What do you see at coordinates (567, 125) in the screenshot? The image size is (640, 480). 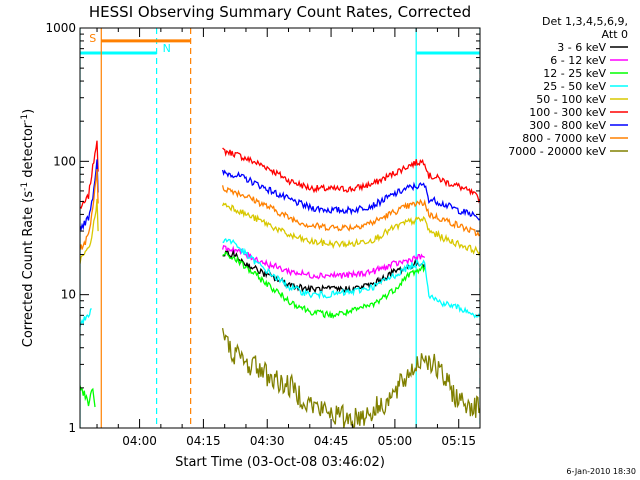 I see `legend-label-6: 300 - 800 keV` at bounding box center [567, 125].